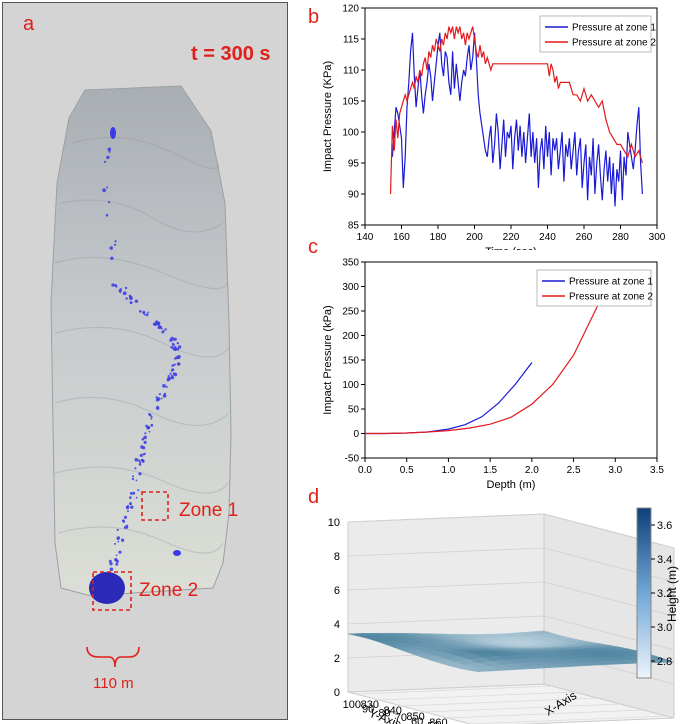  Describe the element at coordinates (354, 164) in the screenshot. I see `chart-b-y-tick-label: 95` at that location.